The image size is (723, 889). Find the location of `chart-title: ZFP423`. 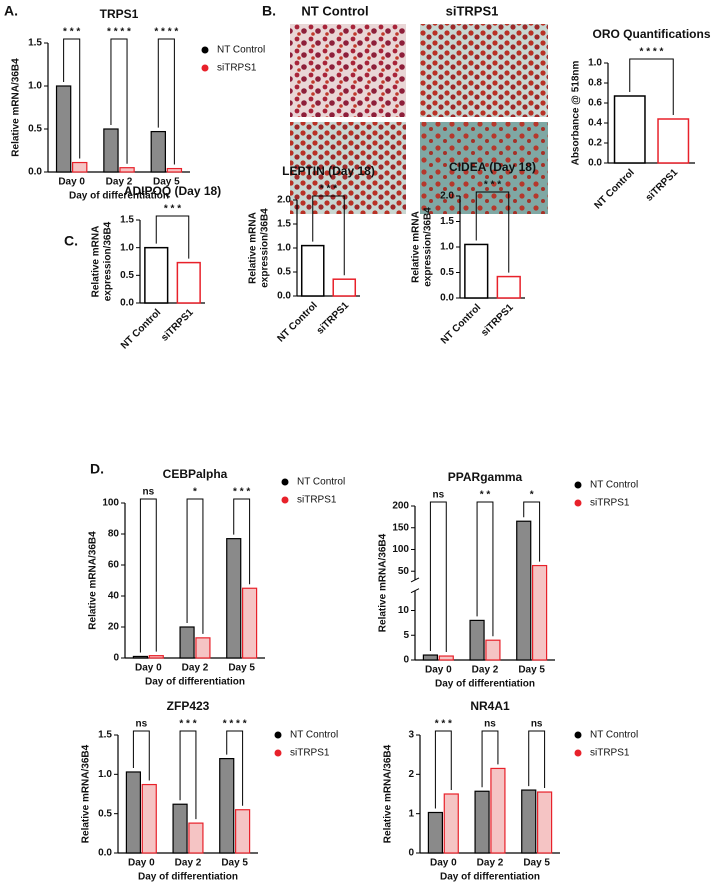

chart-title: ZFP423 is located at coordinates (188, 706).